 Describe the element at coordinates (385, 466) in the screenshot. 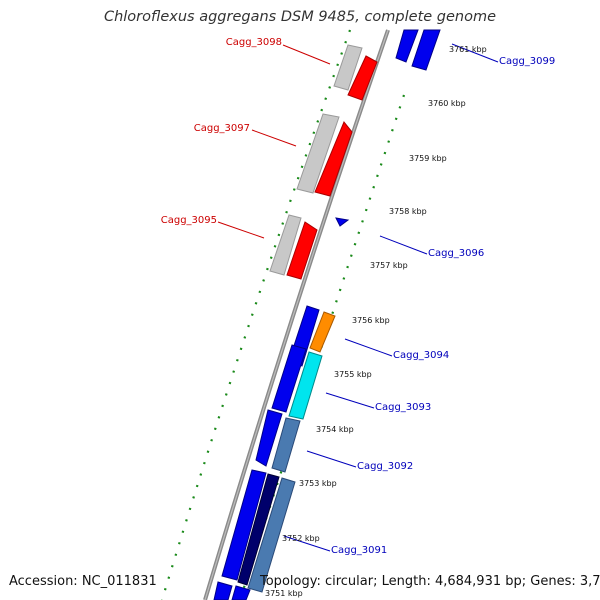

I see `label-cagg-3092: Cagg_3092` at that location.